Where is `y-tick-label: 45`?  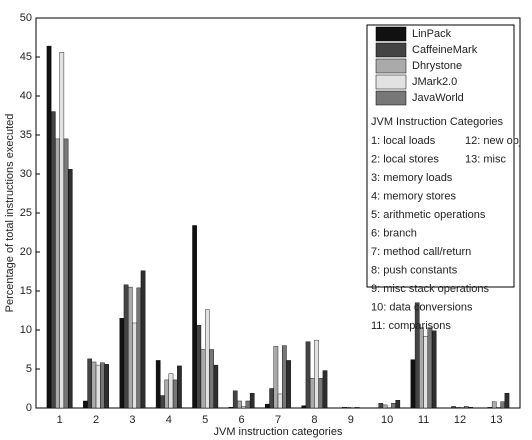
y-tick-label: 45 is located at coordinates (26, 57).